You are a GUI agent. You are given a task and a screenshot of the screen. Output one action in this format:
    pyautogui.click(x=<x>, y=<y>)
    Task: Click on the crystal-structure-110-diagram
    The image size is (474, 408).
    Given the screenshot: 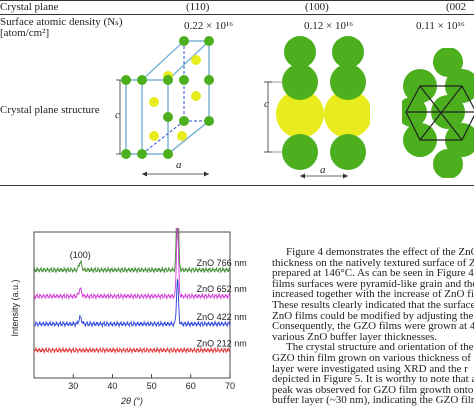 What is the action you would take?
    pyautogui.click(x=165, y=106)
    